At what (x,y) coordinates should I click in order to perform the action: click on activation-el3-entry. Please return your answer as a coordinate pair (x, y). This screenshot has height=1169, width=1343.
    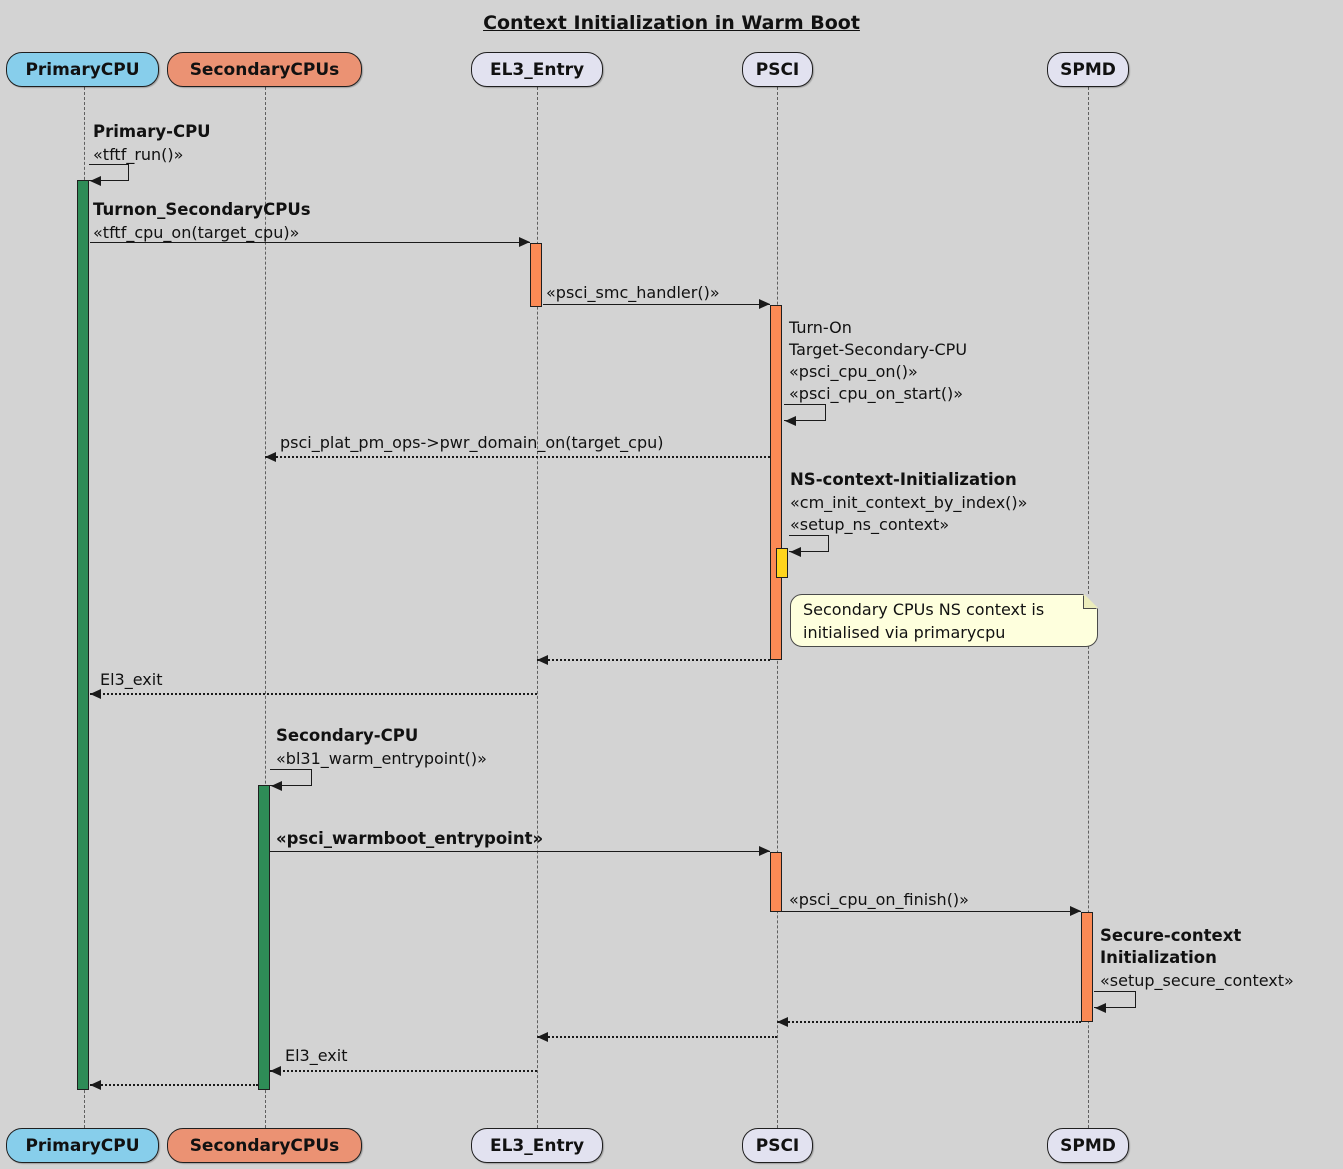
    Looking at the image, I should click on (536, 275).